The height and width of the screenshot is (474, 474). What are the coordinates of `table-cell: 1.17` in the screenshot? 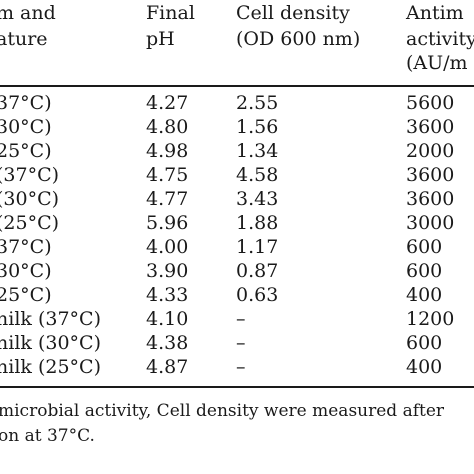 It's located at (257, 247).